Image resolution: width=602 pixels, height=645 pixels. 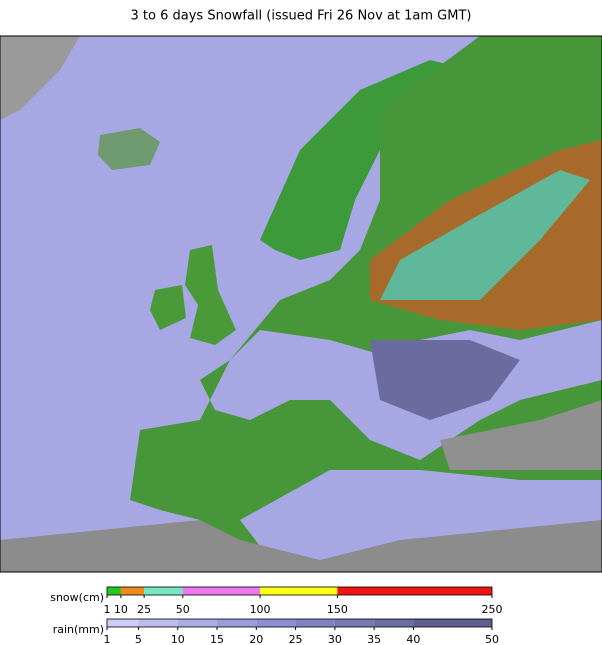 What do you see at coordinates (492, 639) in the screenshot?
I see `rain-tick-label: 50` at bounding box center [492, 639].